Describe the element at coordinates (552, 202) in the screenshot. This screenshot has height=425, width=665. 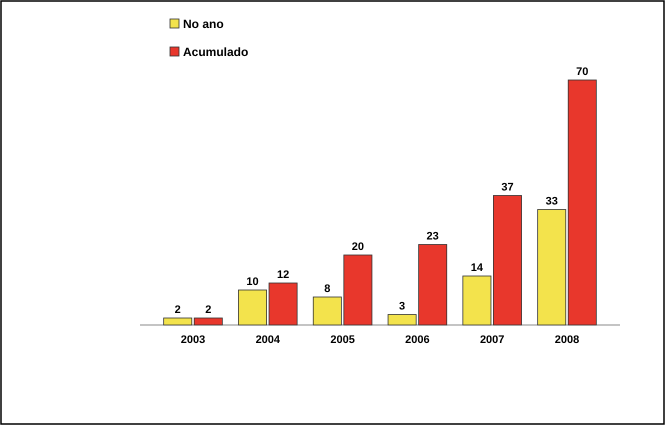
I see `data-label: 33` at that location.